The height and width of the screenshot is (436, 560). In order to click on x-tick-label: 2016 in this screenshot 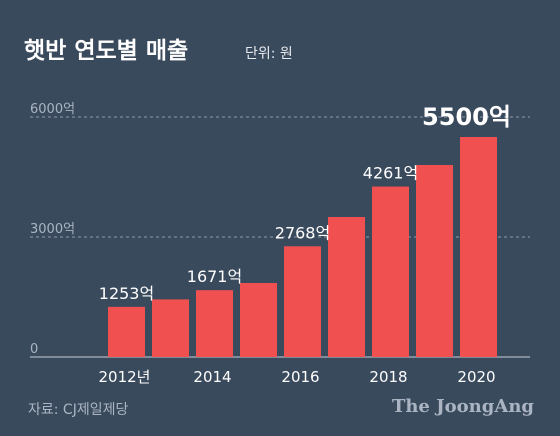, I will do `click(300, 377)`.